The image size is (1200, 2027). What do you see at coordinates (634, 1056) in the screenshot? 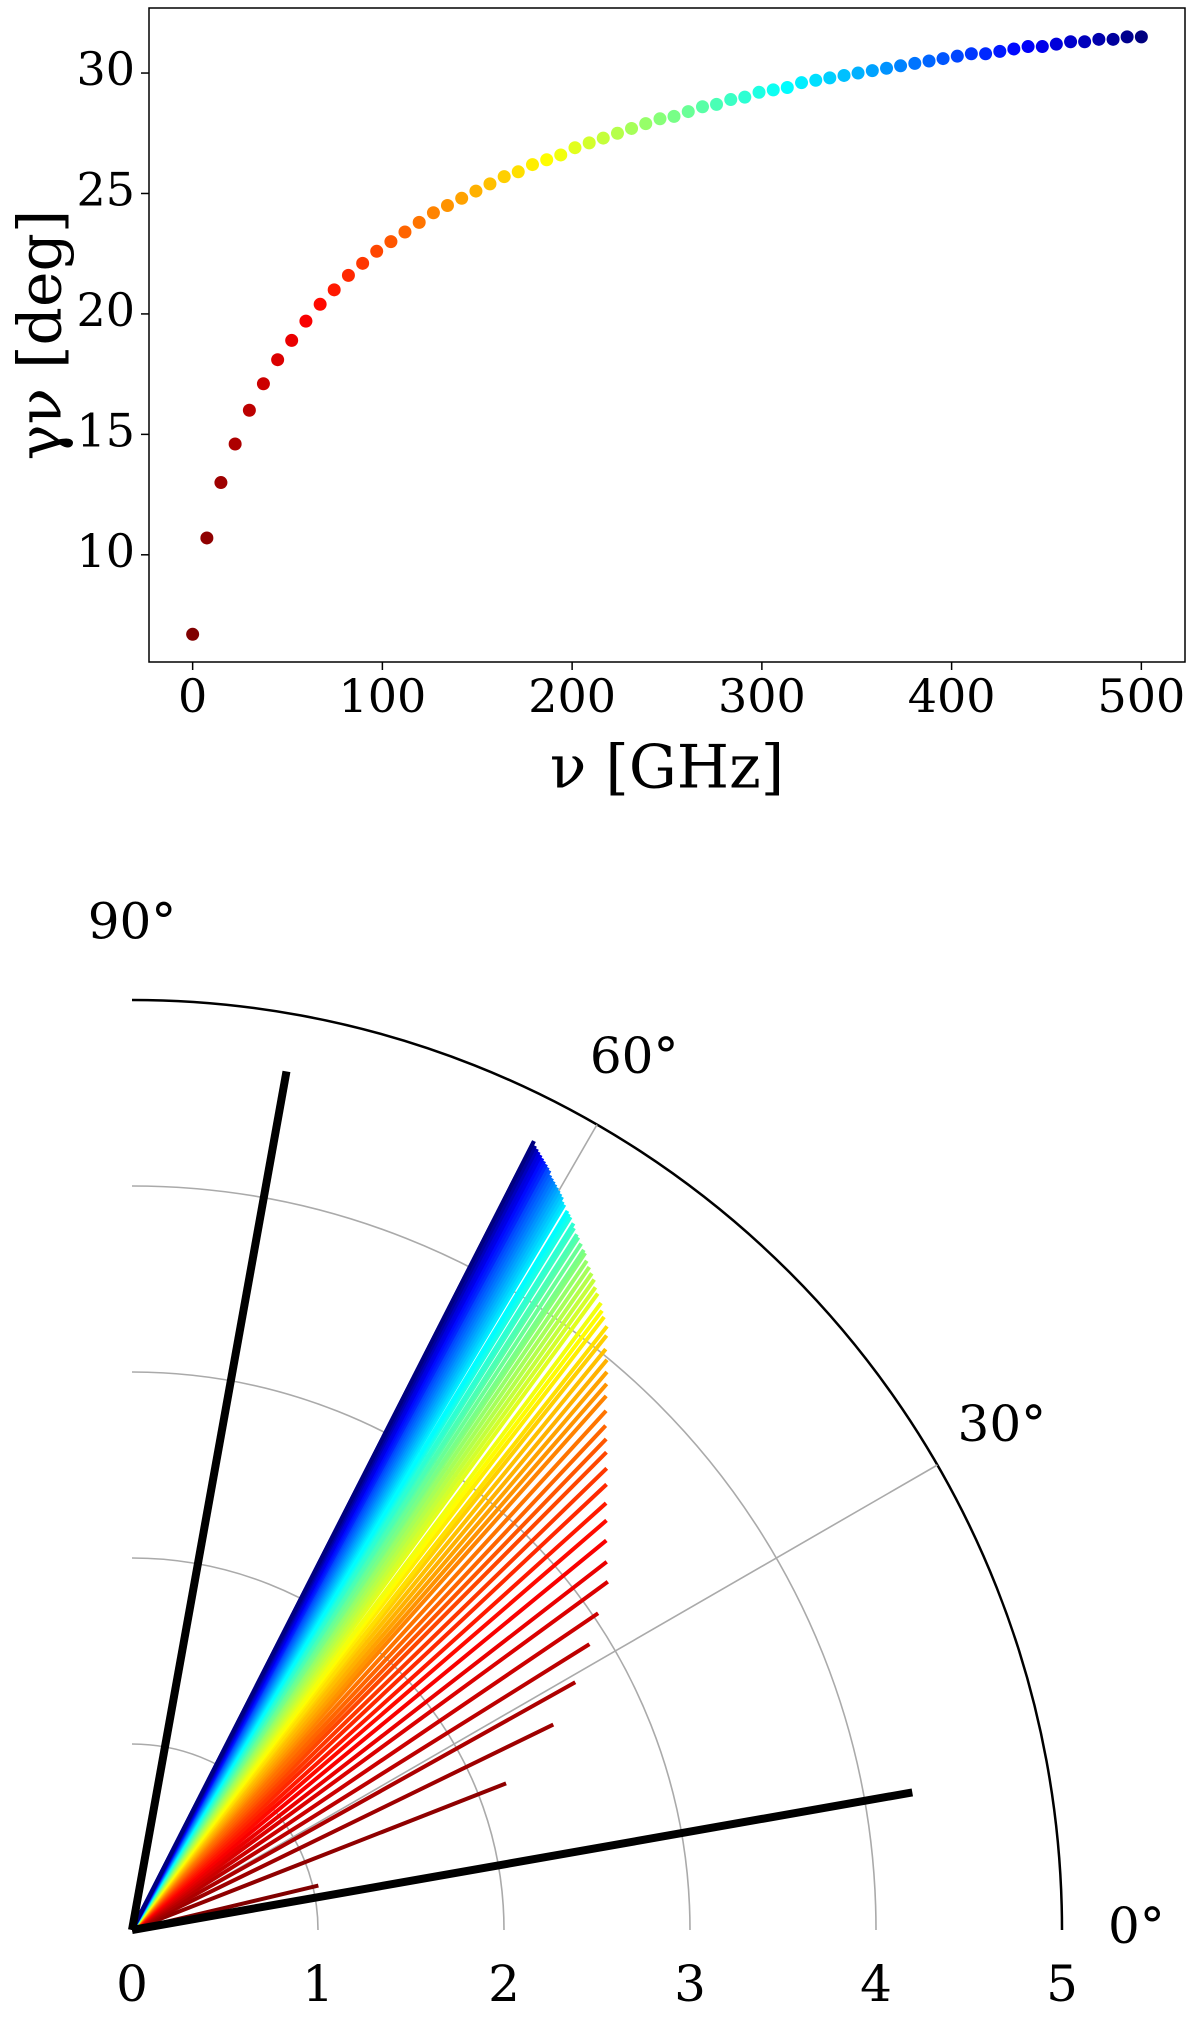
I see `theta-tick-label: 60°` at bounding box center [634, 1056].